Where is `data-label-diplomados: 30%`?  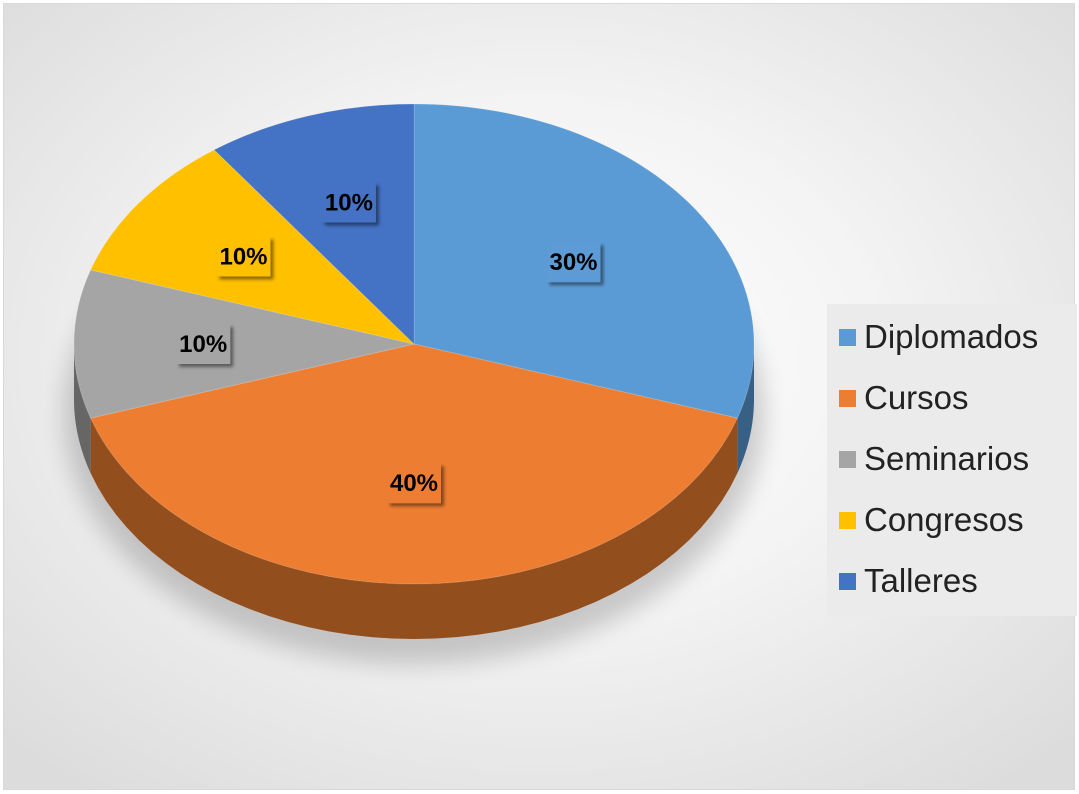
data-label-diplomados: 30% is located at coordinates (573, 262).